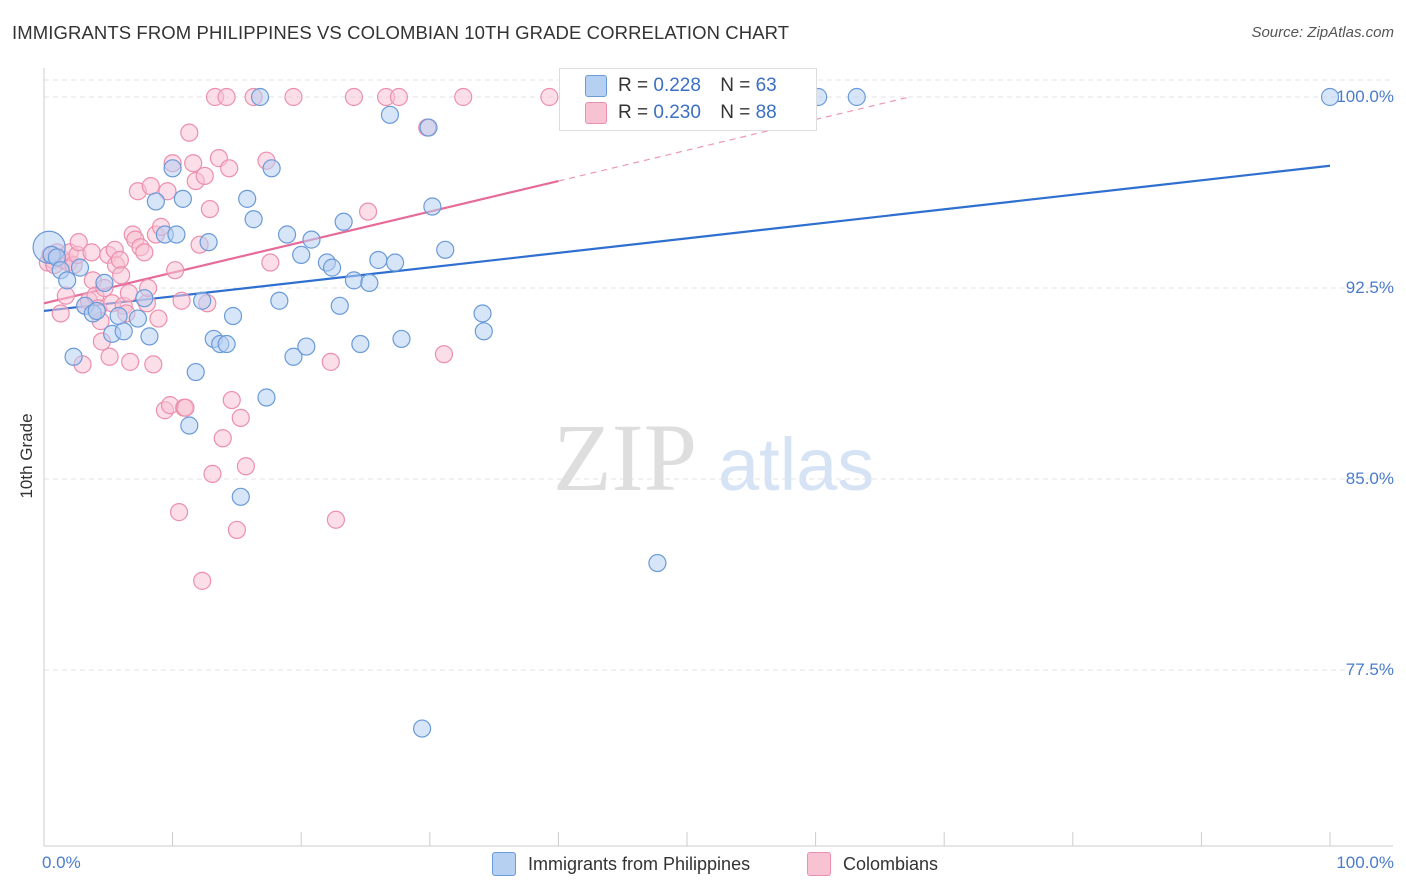 This screenshot has width=1406, height=892. Describe the element at coordinates (596, 86) in the screenshot. I see `legend-swatch-blue` at that location.